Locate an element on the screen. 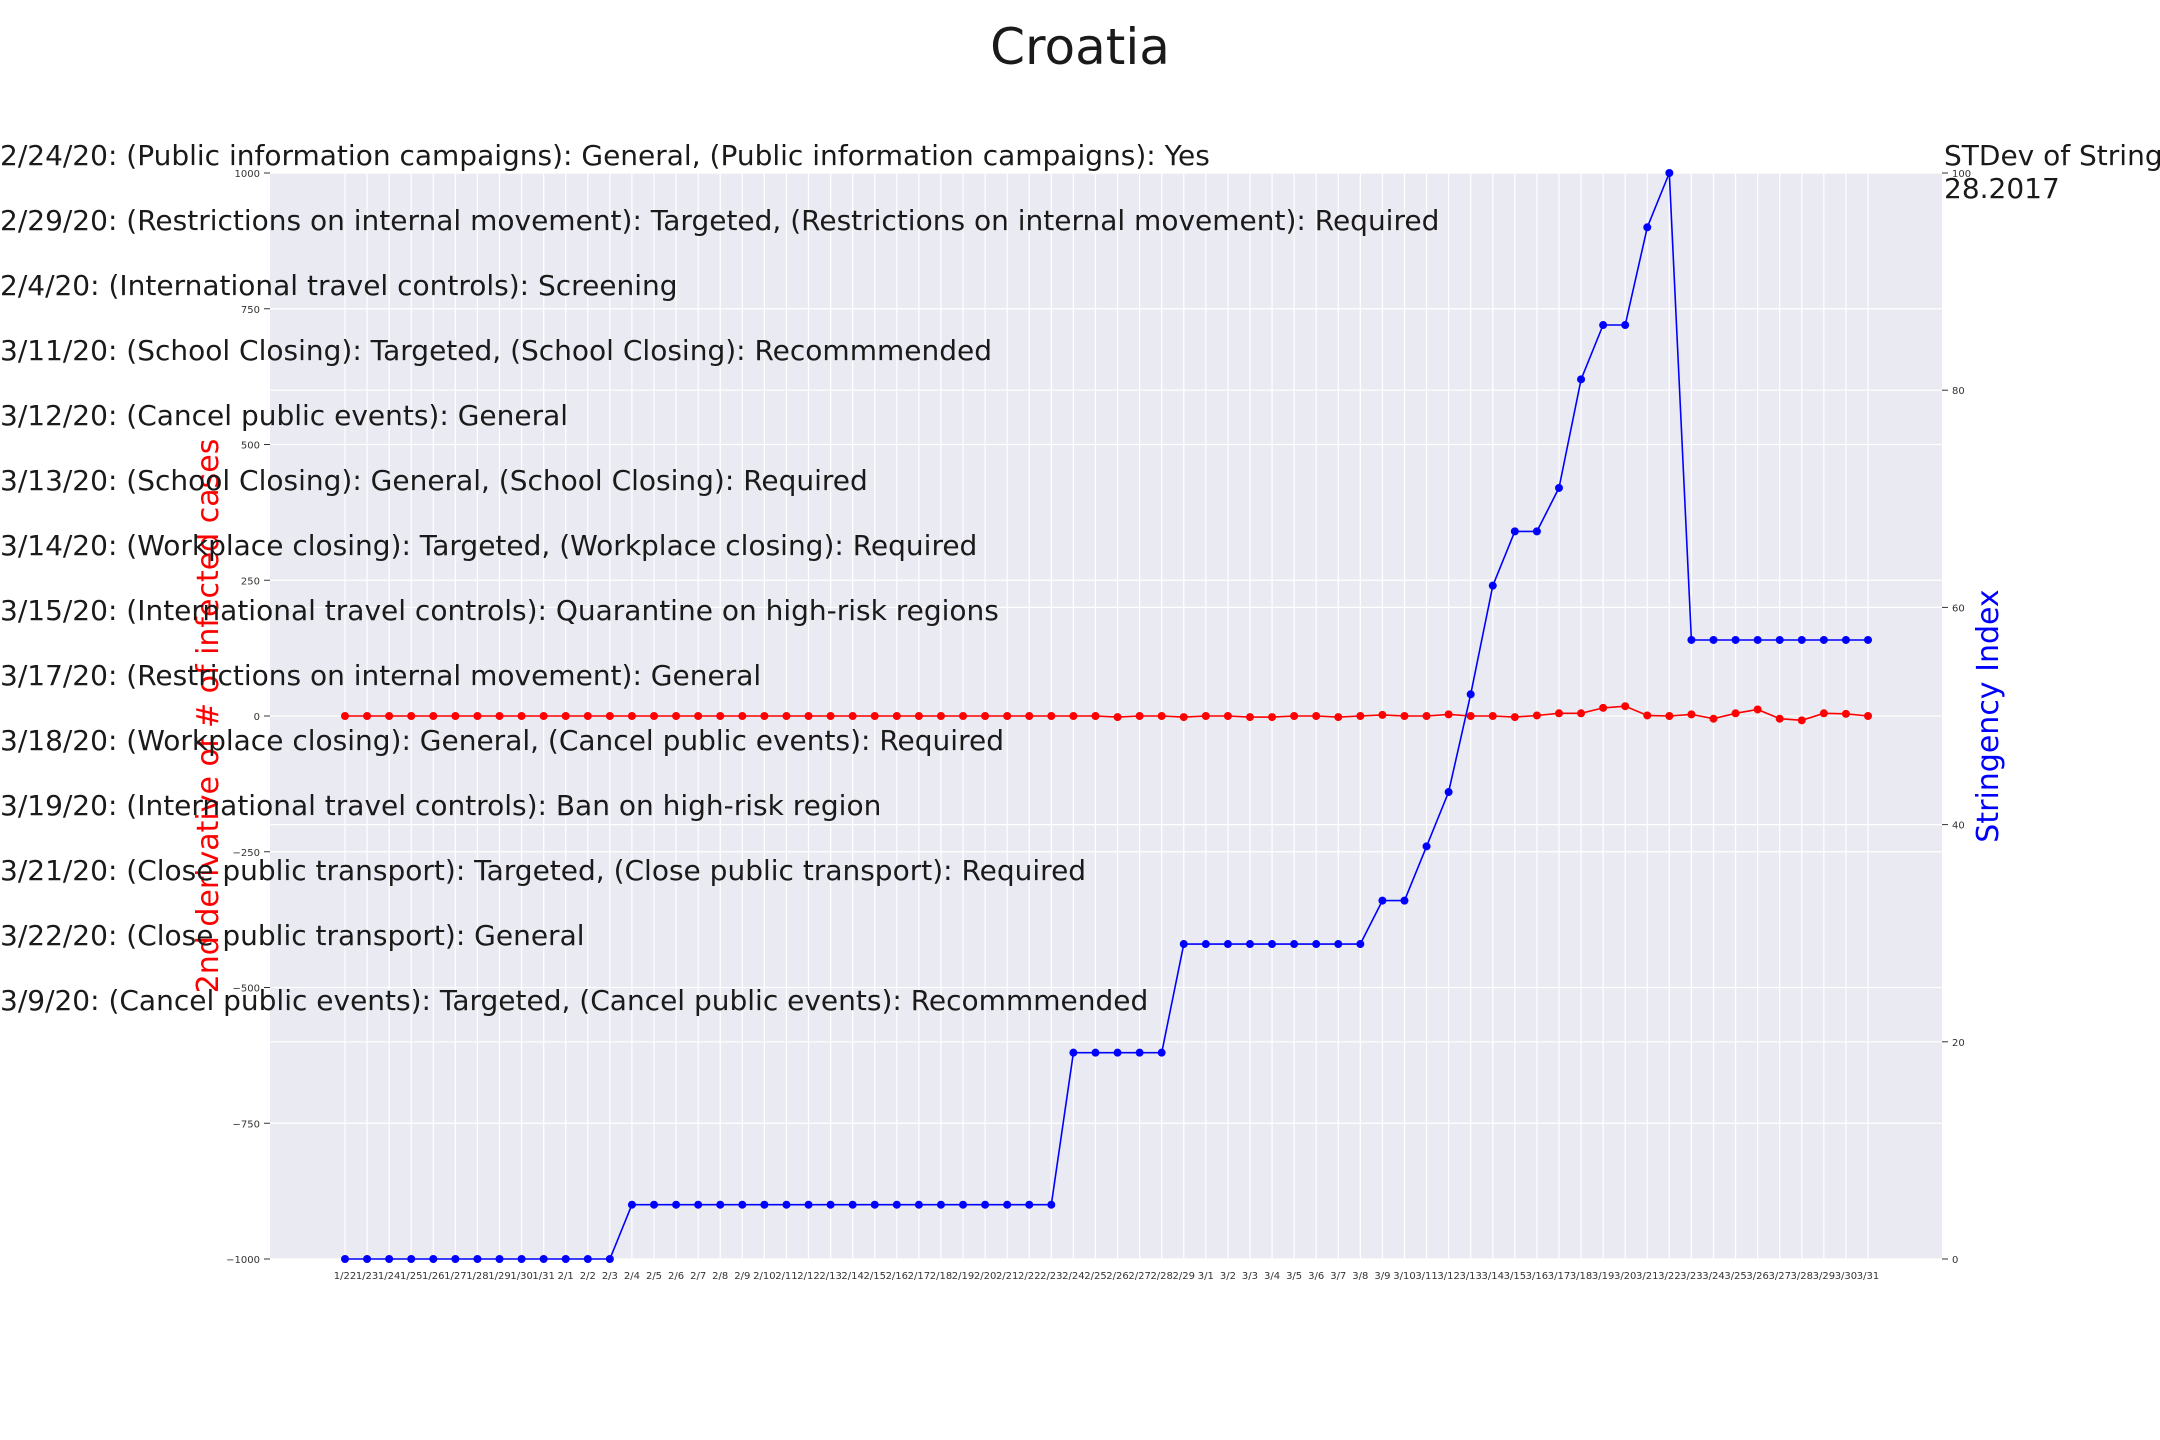  left-axis-label: 2nd derivative of # of infected cases is located at coordinates (208, 716).